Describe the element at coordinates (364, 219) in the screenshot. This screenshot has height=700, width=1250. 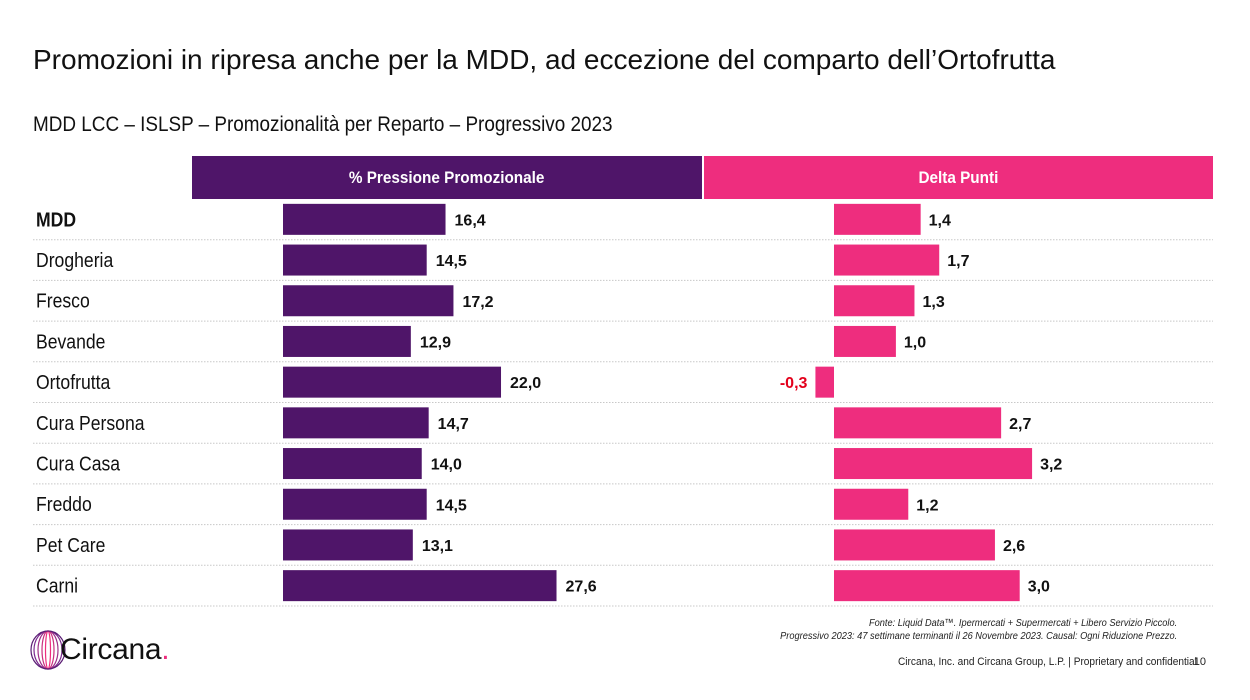
I see `bar-pressione-mdd` at that location.